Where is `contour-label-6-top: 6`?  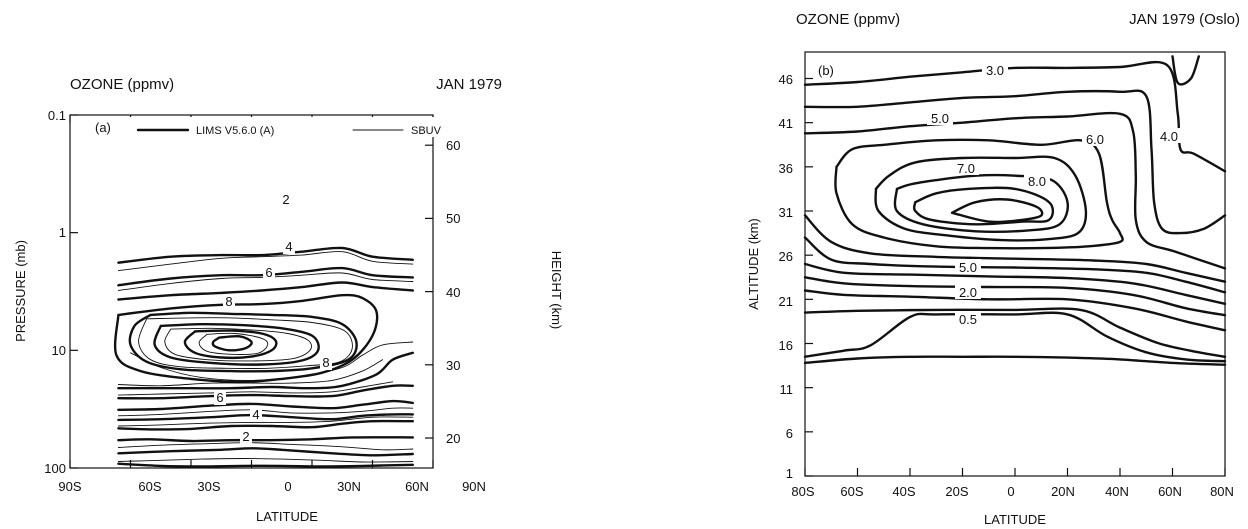
contour-label-6-top: 6 is located at coordinates (268, 272).